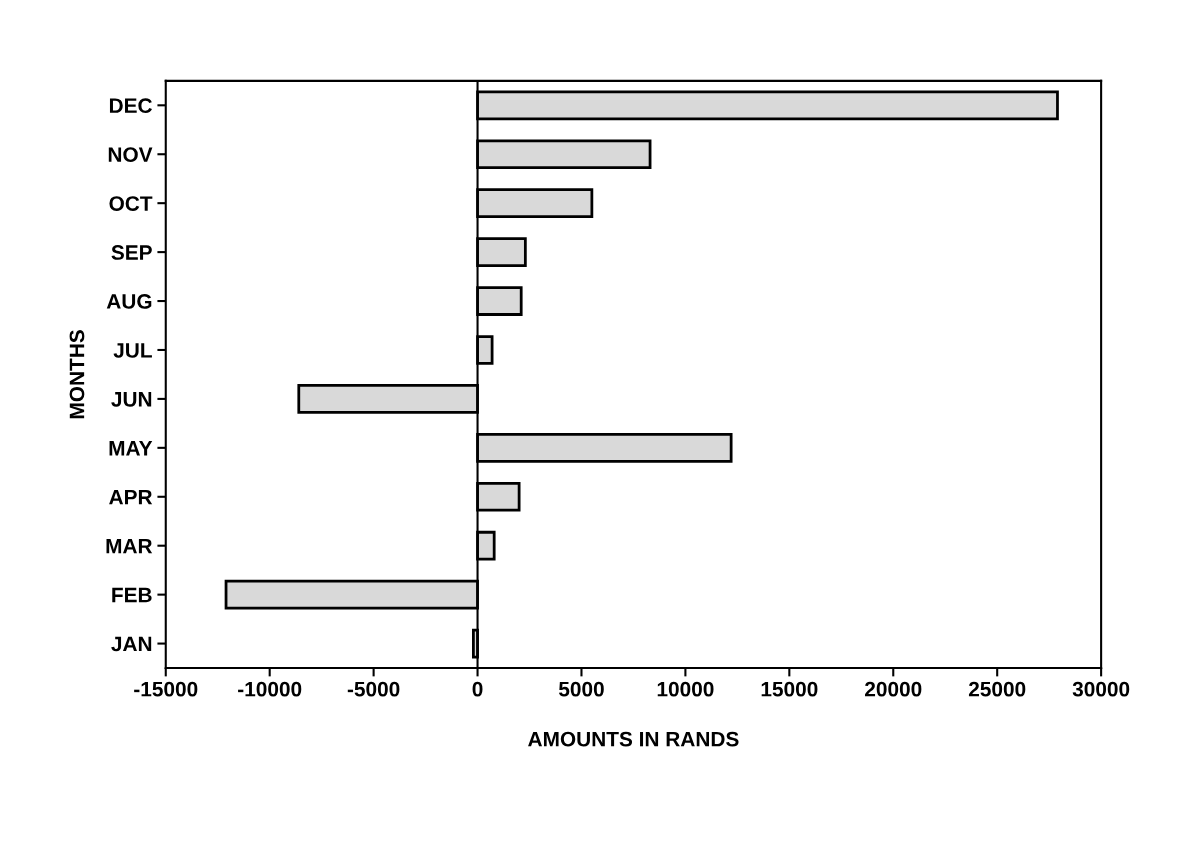 The height and width of the screenshot is (851, 1184). I want to click on y-tick-label: SEP, so click(131, 252).